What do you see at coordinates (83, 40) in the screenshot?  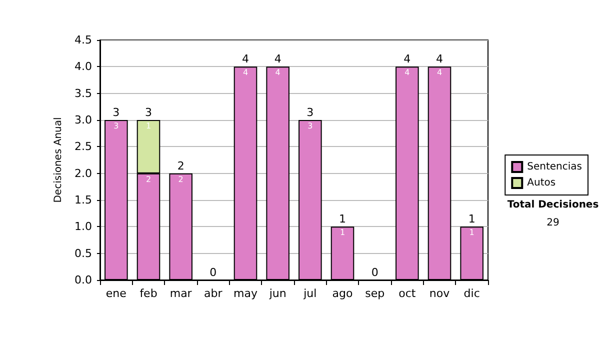 I see `y-tick-label: 4.5` at bounding box center [83, 40].